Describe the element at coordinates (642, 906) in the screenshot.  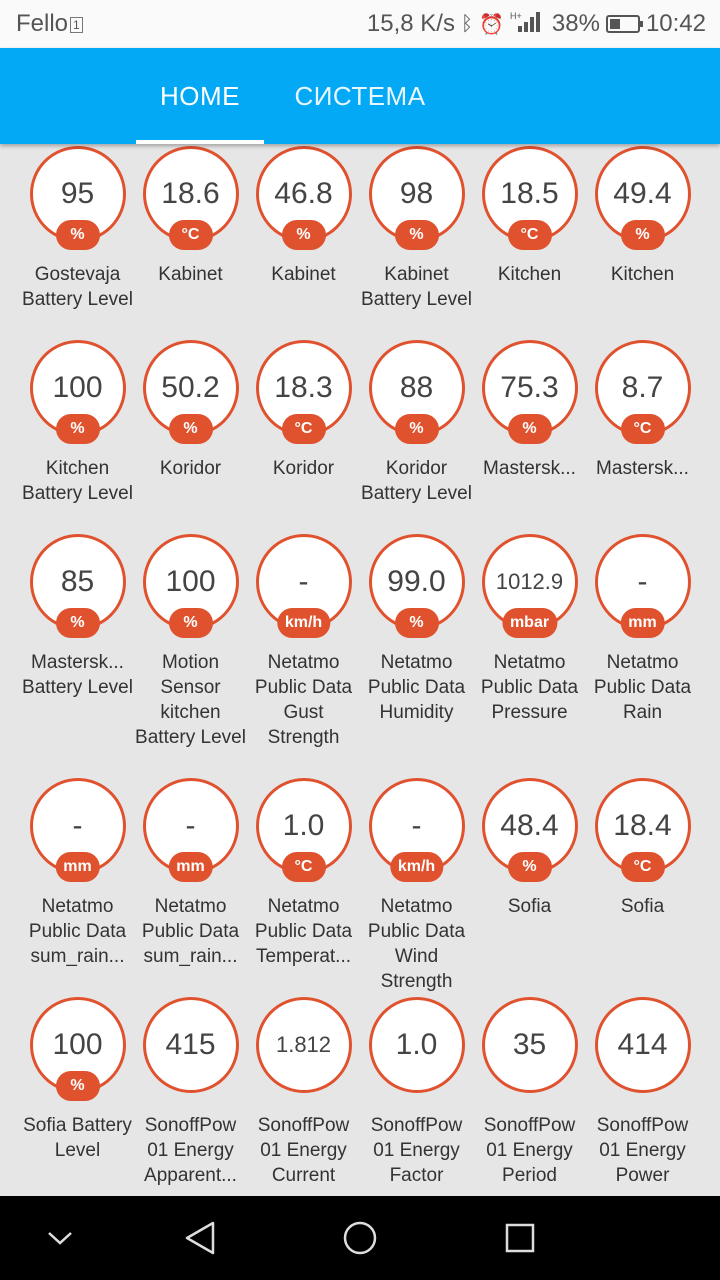
I see `badge-label: Sofia` at that location.